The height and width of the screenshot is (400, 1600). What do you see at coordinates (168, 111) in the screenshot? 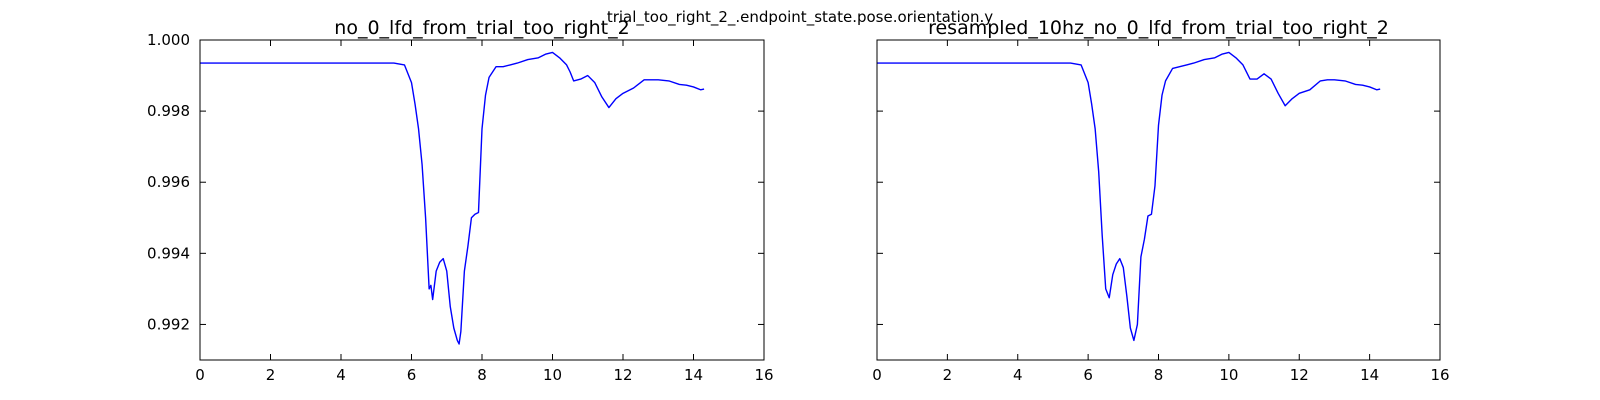
I see `y-tick-label: 0.998` at bounding box center [168, 111].